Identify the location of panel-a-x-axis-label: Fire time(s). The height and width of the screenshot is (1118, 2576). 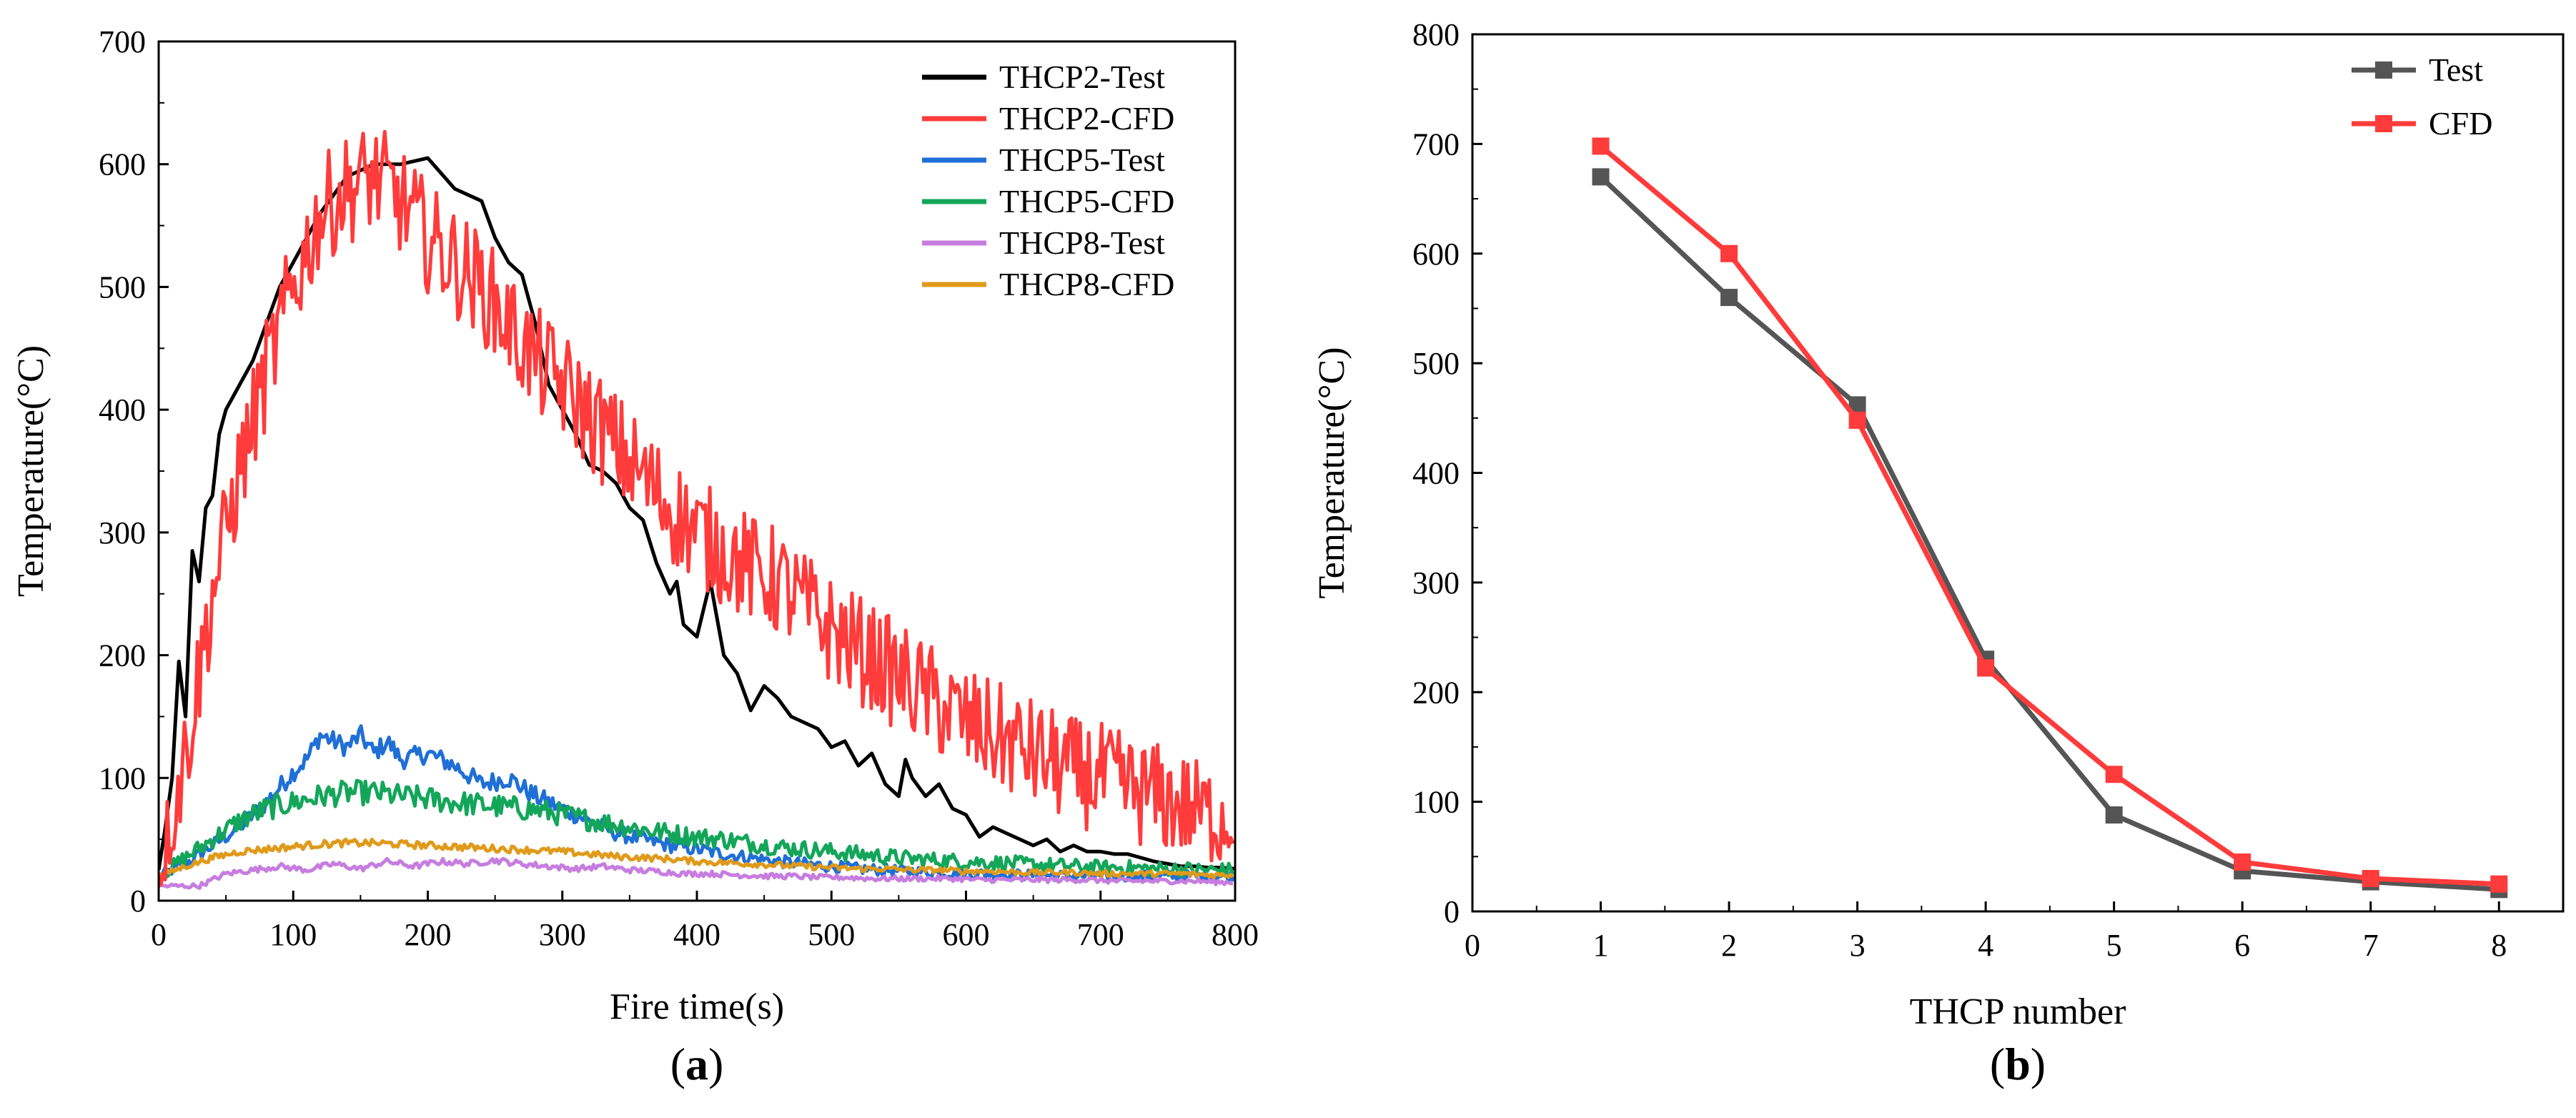
(697, 1006).